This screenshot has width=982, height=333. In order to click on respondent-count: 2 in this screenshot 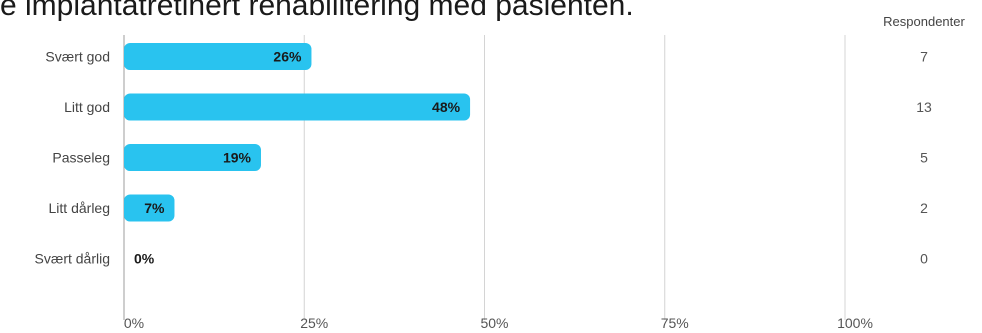, I will do `click(924, 208)`.